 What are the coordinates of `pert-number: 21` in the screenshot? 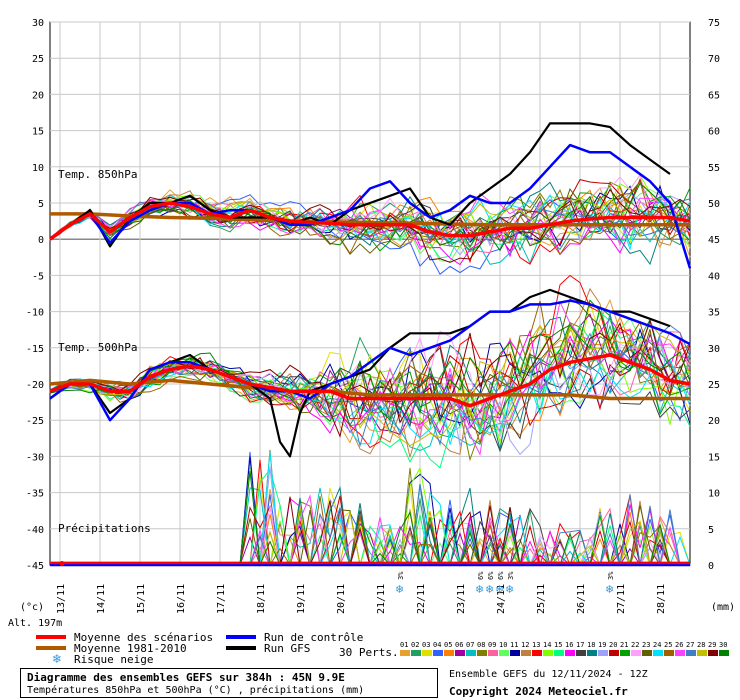 It's located at (624, 645).